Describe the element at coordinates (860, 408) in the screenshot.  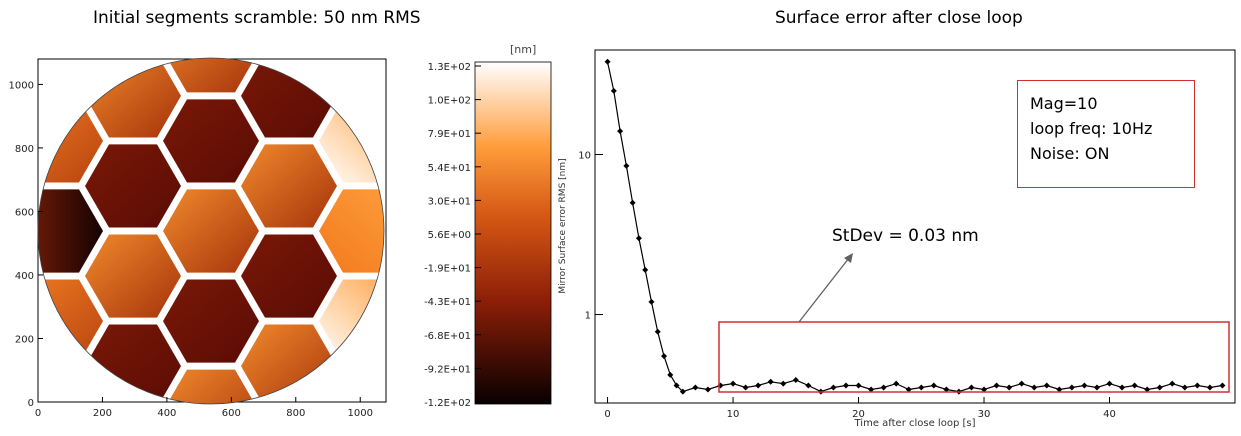
I see `timeseries-x-ticks: 0 10 20 30 40` at that location.